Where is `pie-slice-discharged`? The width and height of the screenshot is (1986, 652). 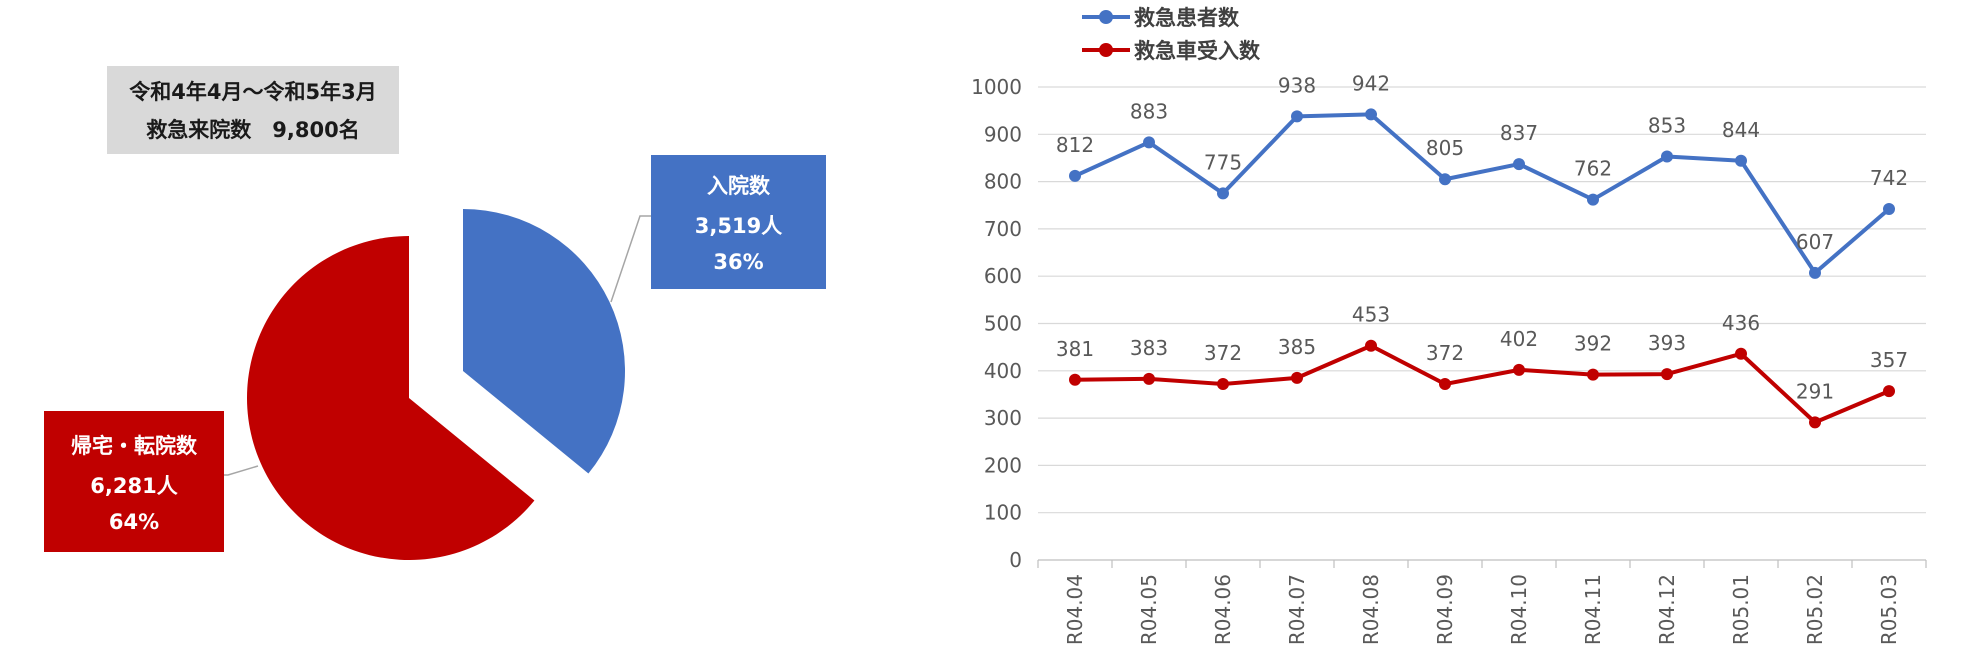 pie-slice-discharged is located at coordinates (391, 398).